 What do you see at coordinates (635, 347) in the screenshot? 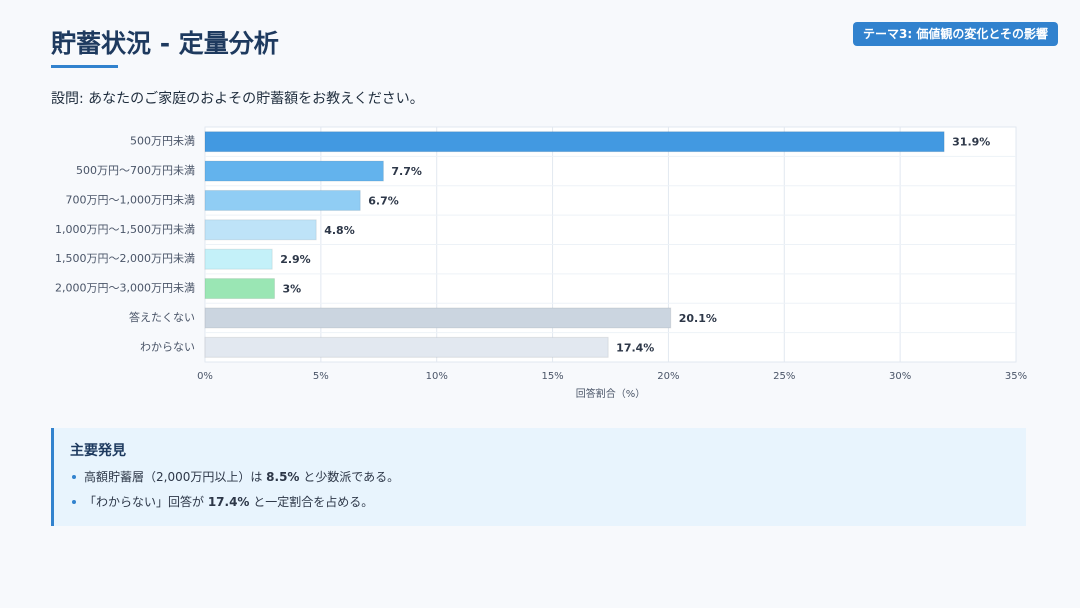
I see `value-label: 17.4%` at bounding box center [635, 347].